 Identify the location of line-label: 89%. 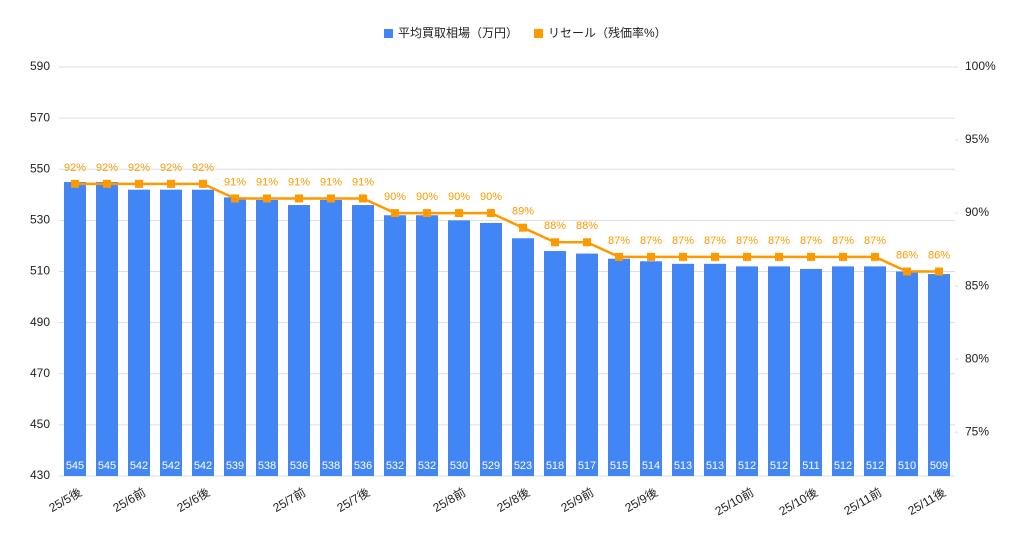
(523, 212).